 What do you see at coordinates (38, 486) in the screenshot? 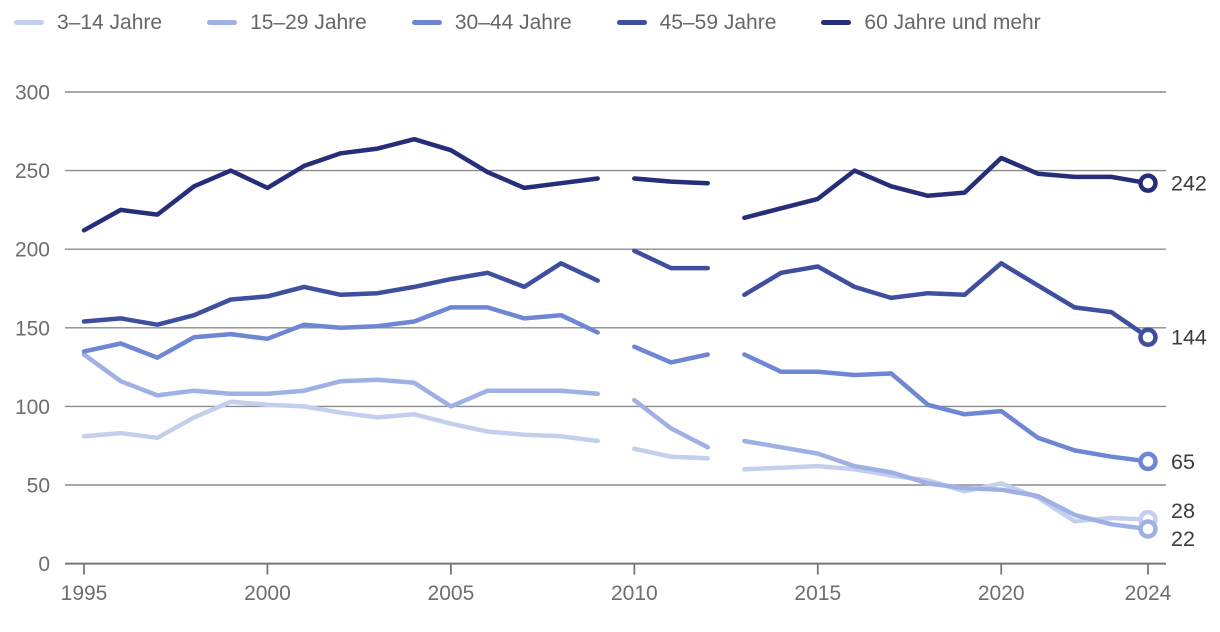
I see `y-tick-label: 50` at bounding box center [38, 486].